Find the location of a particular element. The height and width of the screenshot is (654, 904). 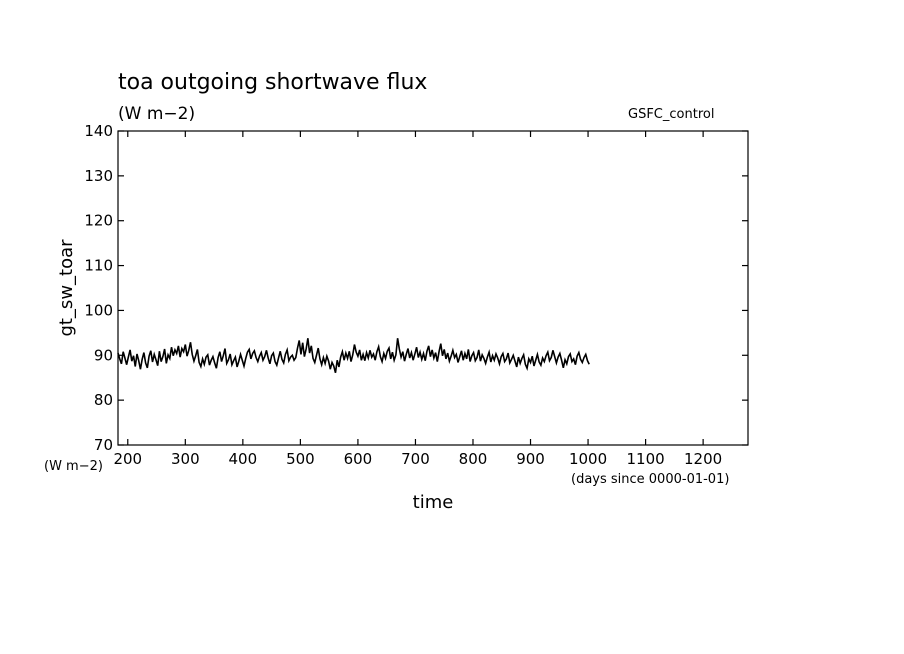

x-tick-label: 1000 is located at coordinates (588, 459).